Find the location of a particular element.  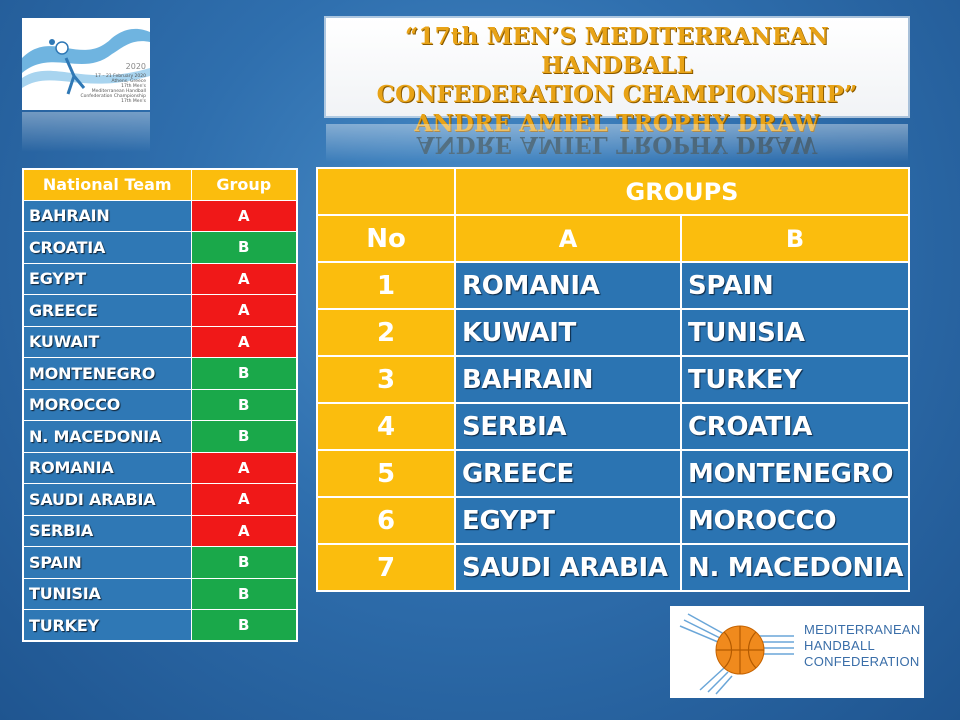

team-row: KUWAIT A is located at coordinates (160, 341).